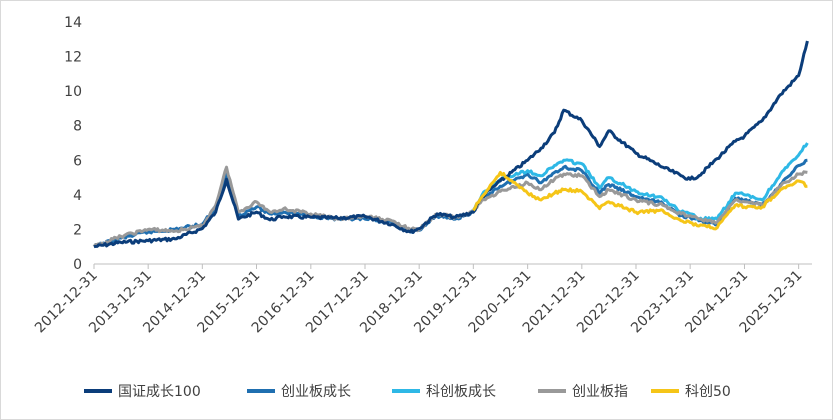  What do you see at coordinates (73, 144) in the screenshot?
I see `y-axis-ticks: 0 2 4 6 8 10 12 14` at bounding box center [73, 144].